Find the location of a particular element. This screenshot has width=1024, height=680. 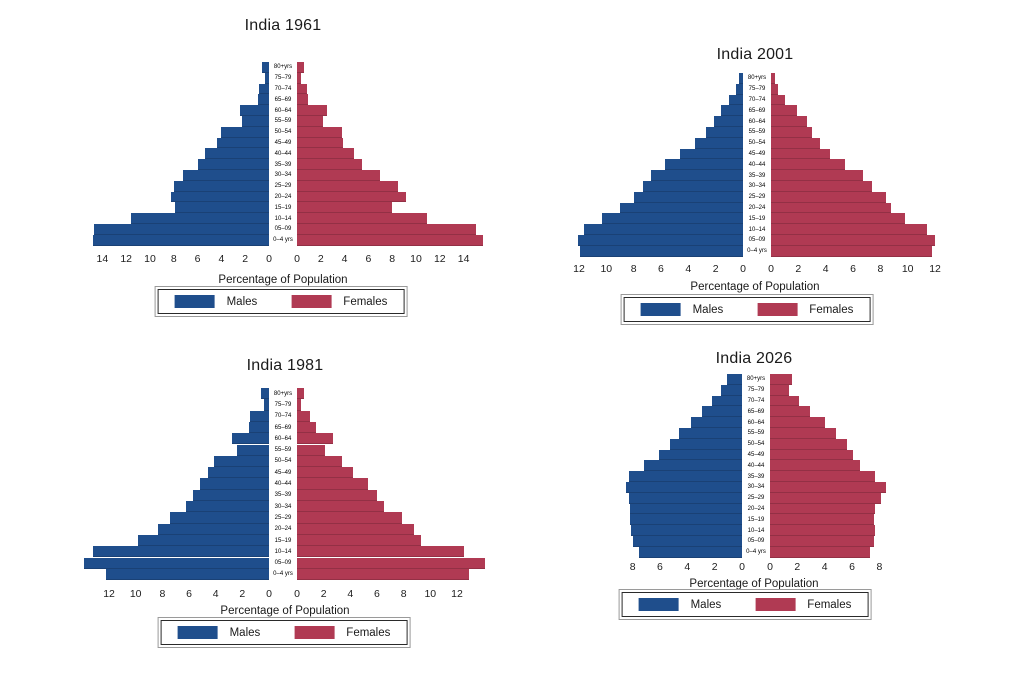

x-axis-label-1961: Percentage of Population is located at coordinates (283, 280).